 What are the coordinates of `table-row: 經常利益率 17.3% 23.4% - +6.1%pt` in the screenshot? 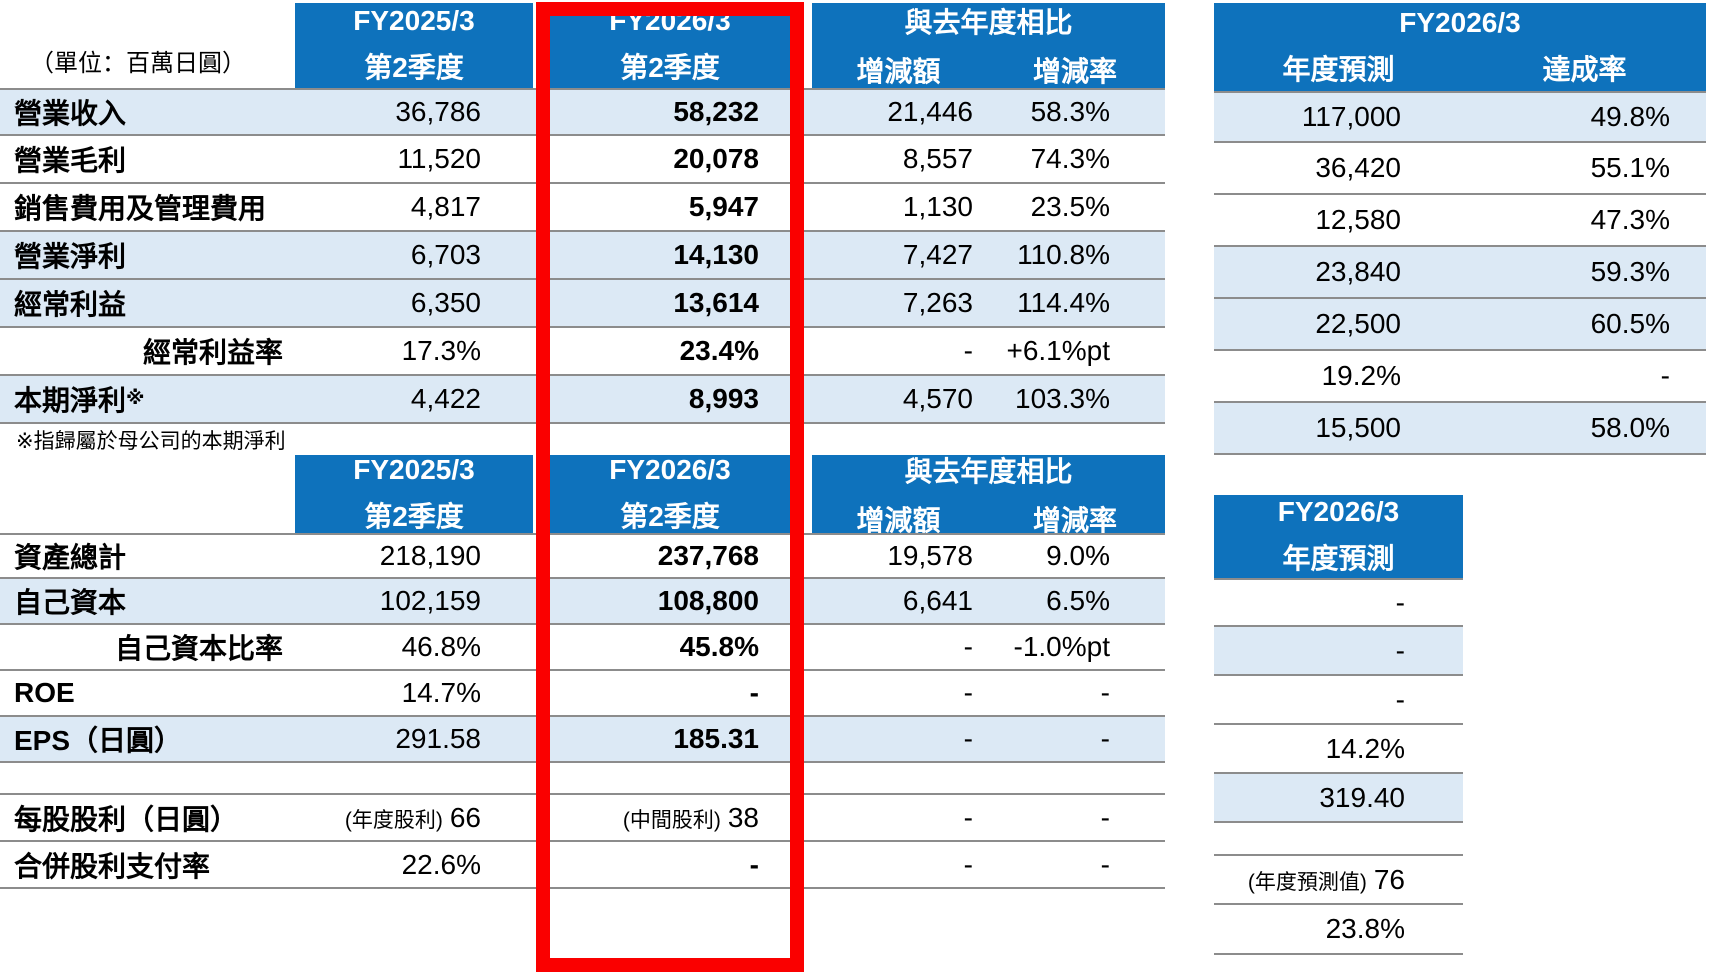 It's located at (582, 352).